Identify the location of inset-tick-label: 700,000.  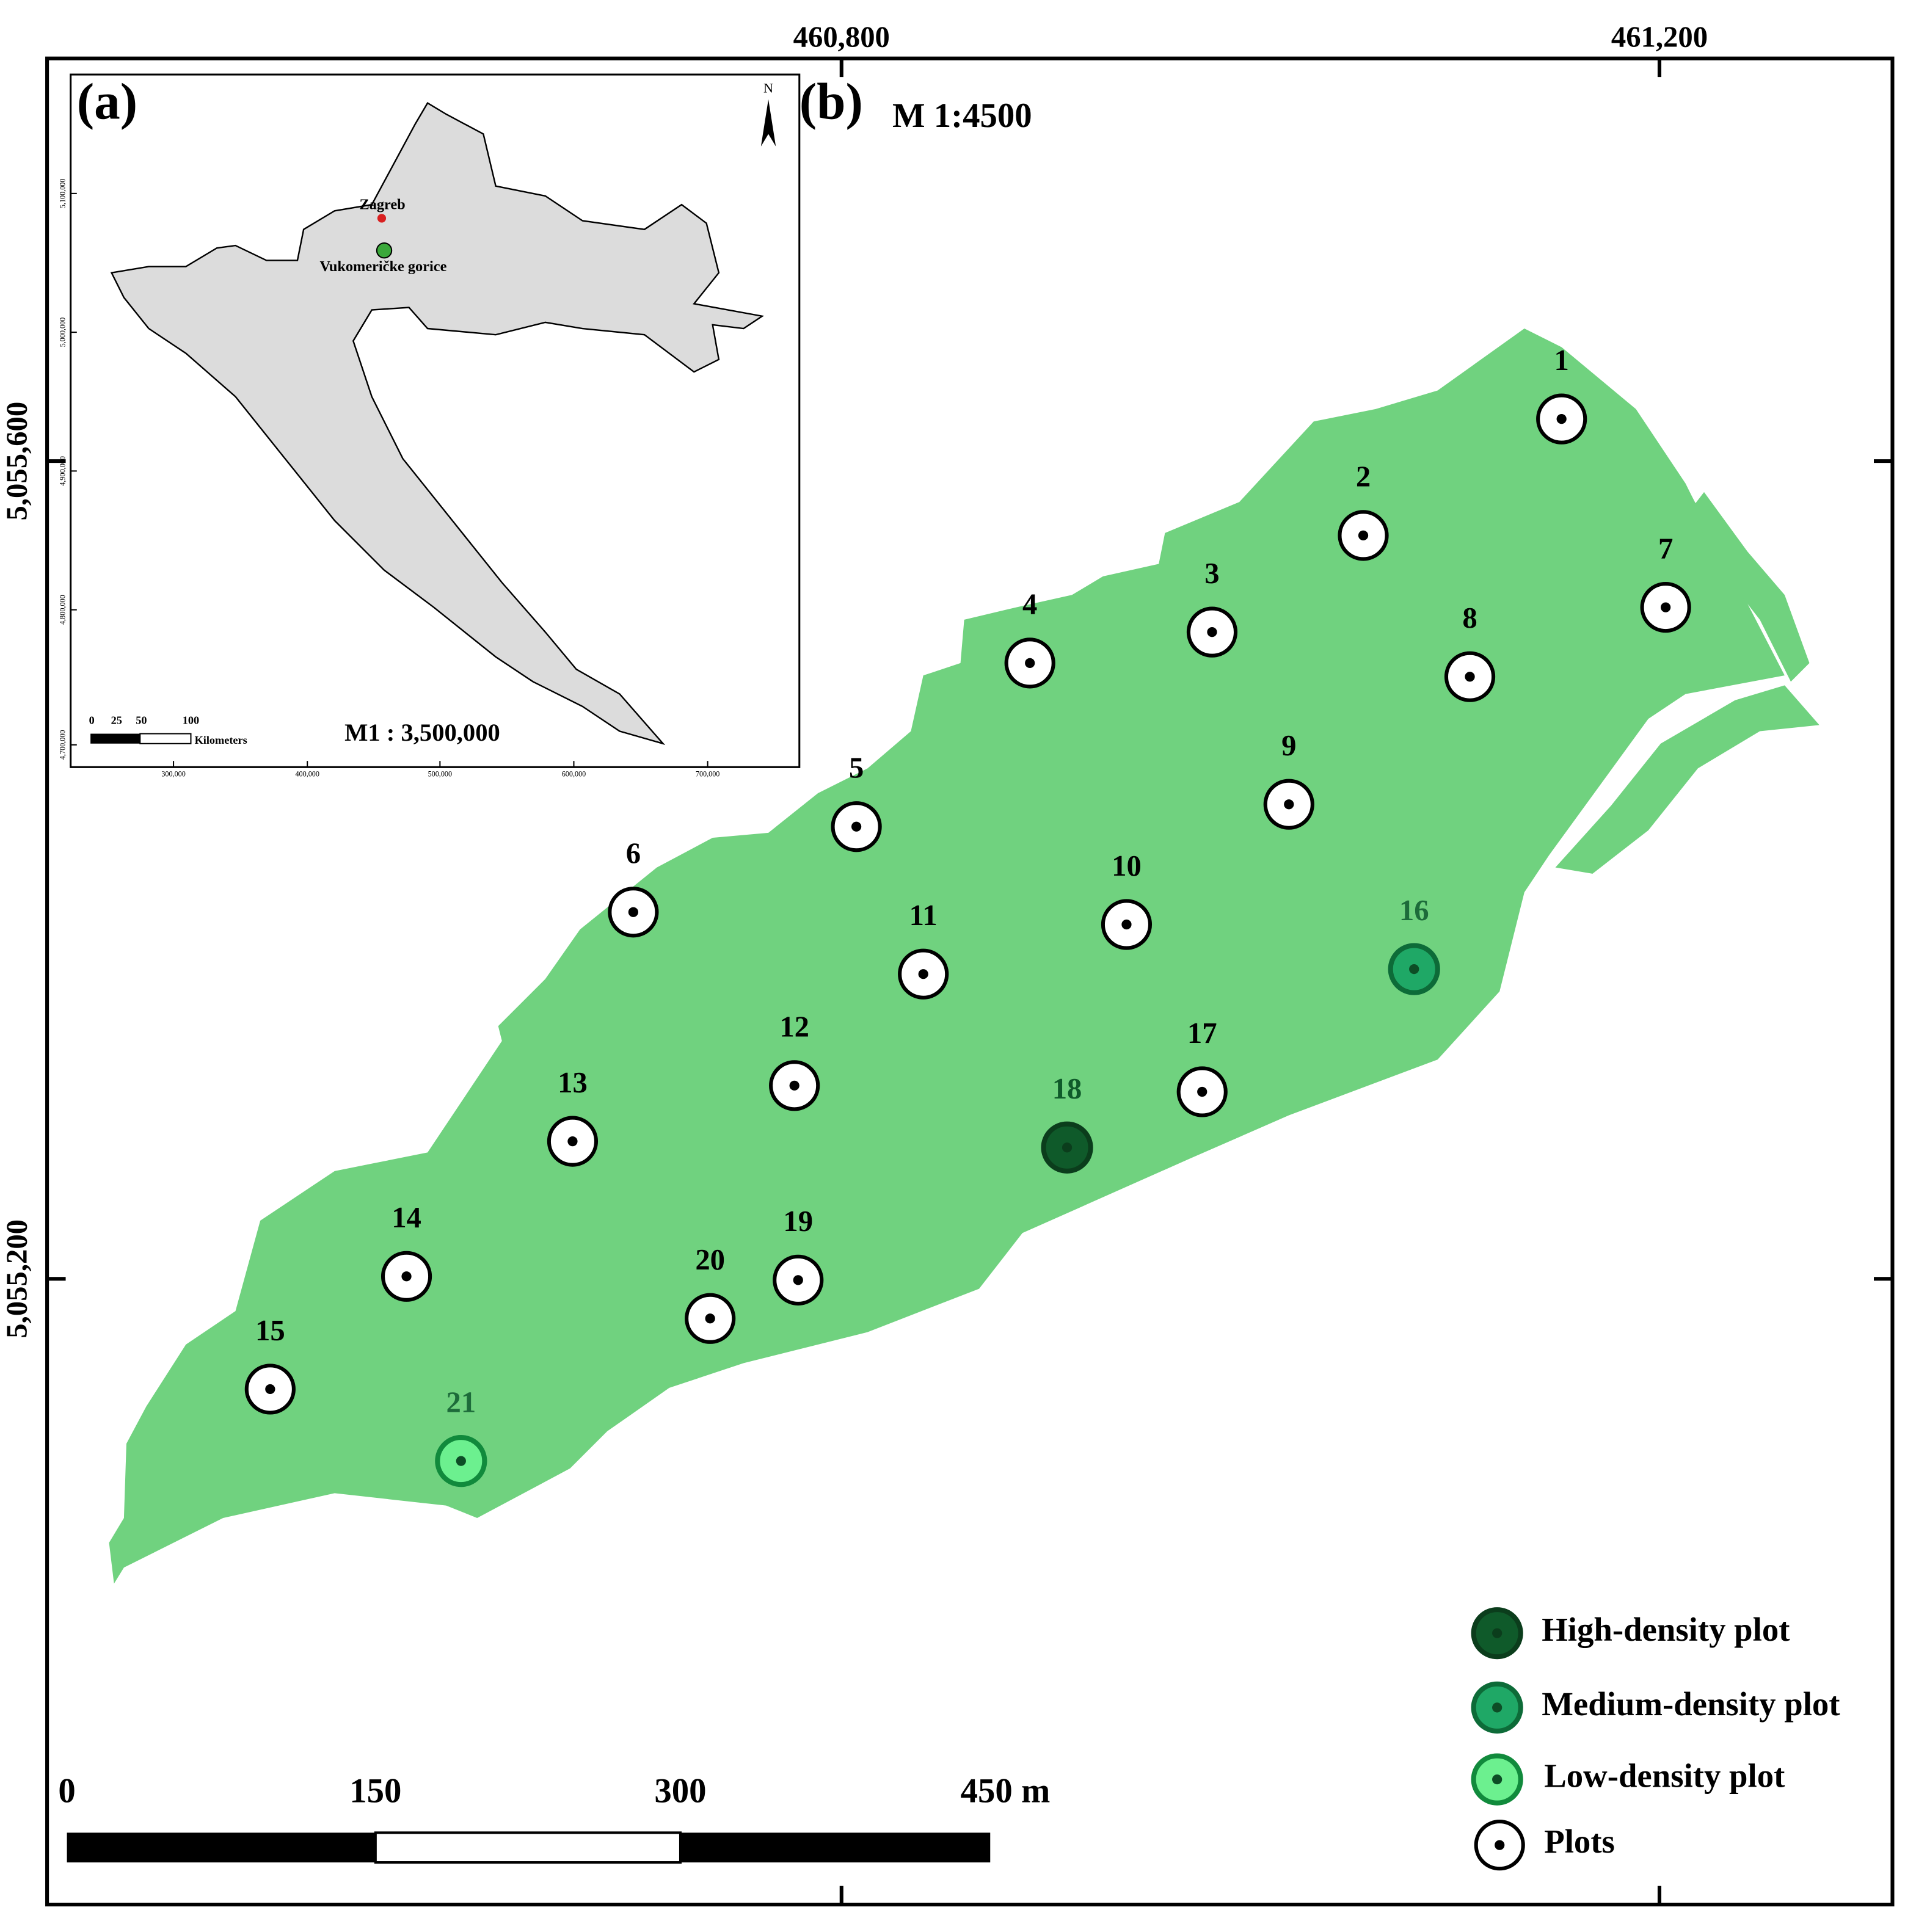
(708, 773).